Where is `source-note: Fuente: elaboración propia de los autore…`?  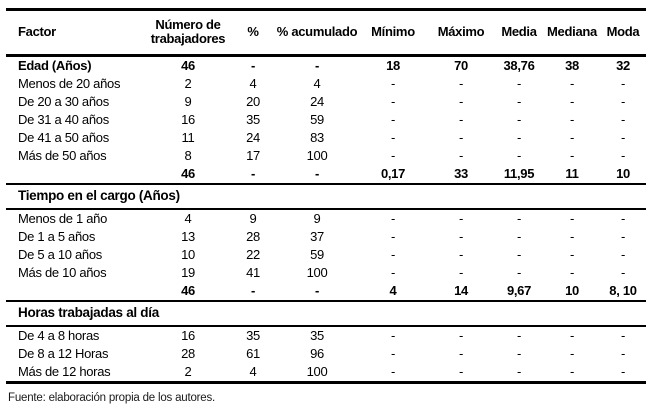
source-note: Fuente: elaboración propia de los autore… is located at coordinates (112, 398).